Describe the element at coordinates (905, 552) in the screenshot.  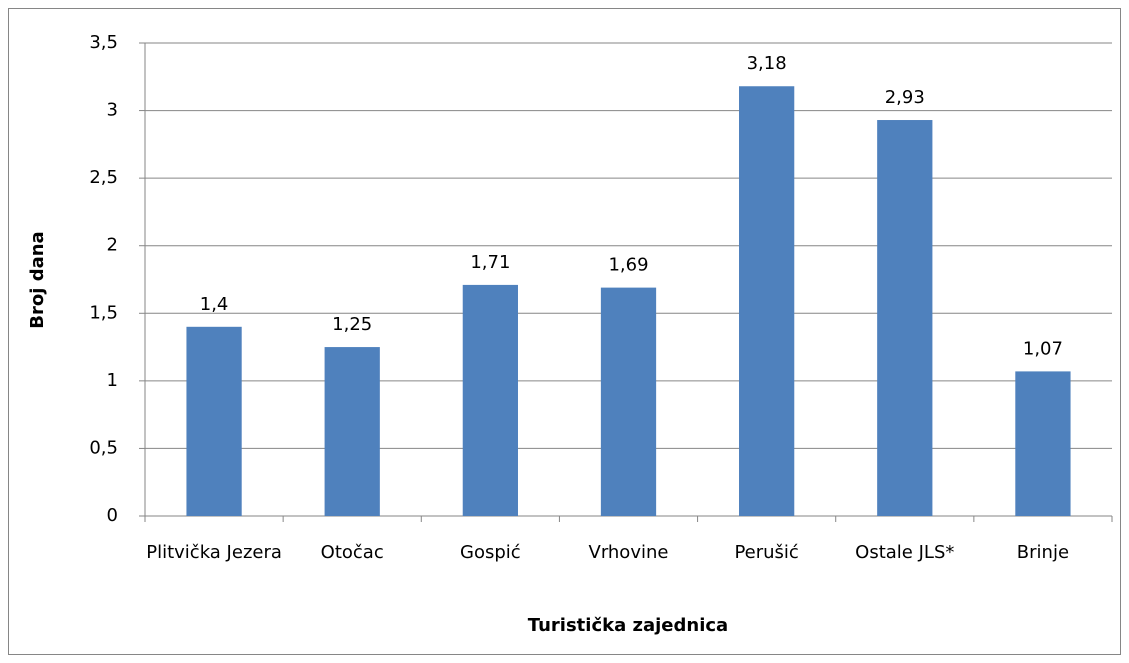
I see `x-tick-label: Ostale JLS*` at that location.